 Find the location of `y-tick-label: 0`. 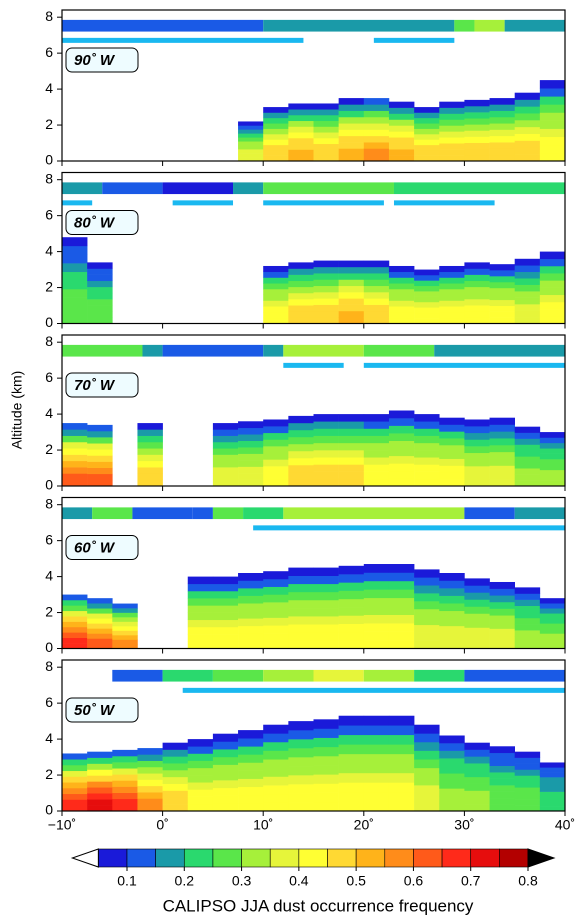

y-tick-label: 0 is located at coordinates (49, 322).